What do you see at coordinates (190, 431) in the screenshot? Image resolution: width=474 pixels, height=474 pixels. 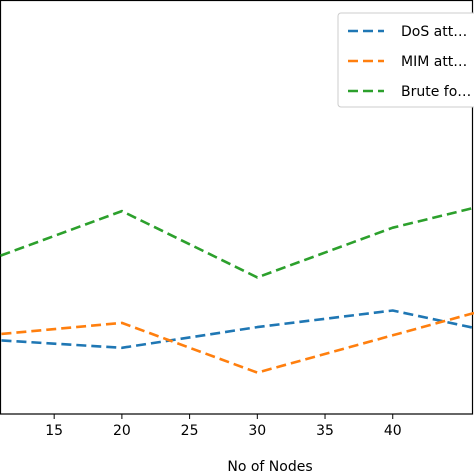 I see `x-tick-label: 25` at bounding box center [190, 431].